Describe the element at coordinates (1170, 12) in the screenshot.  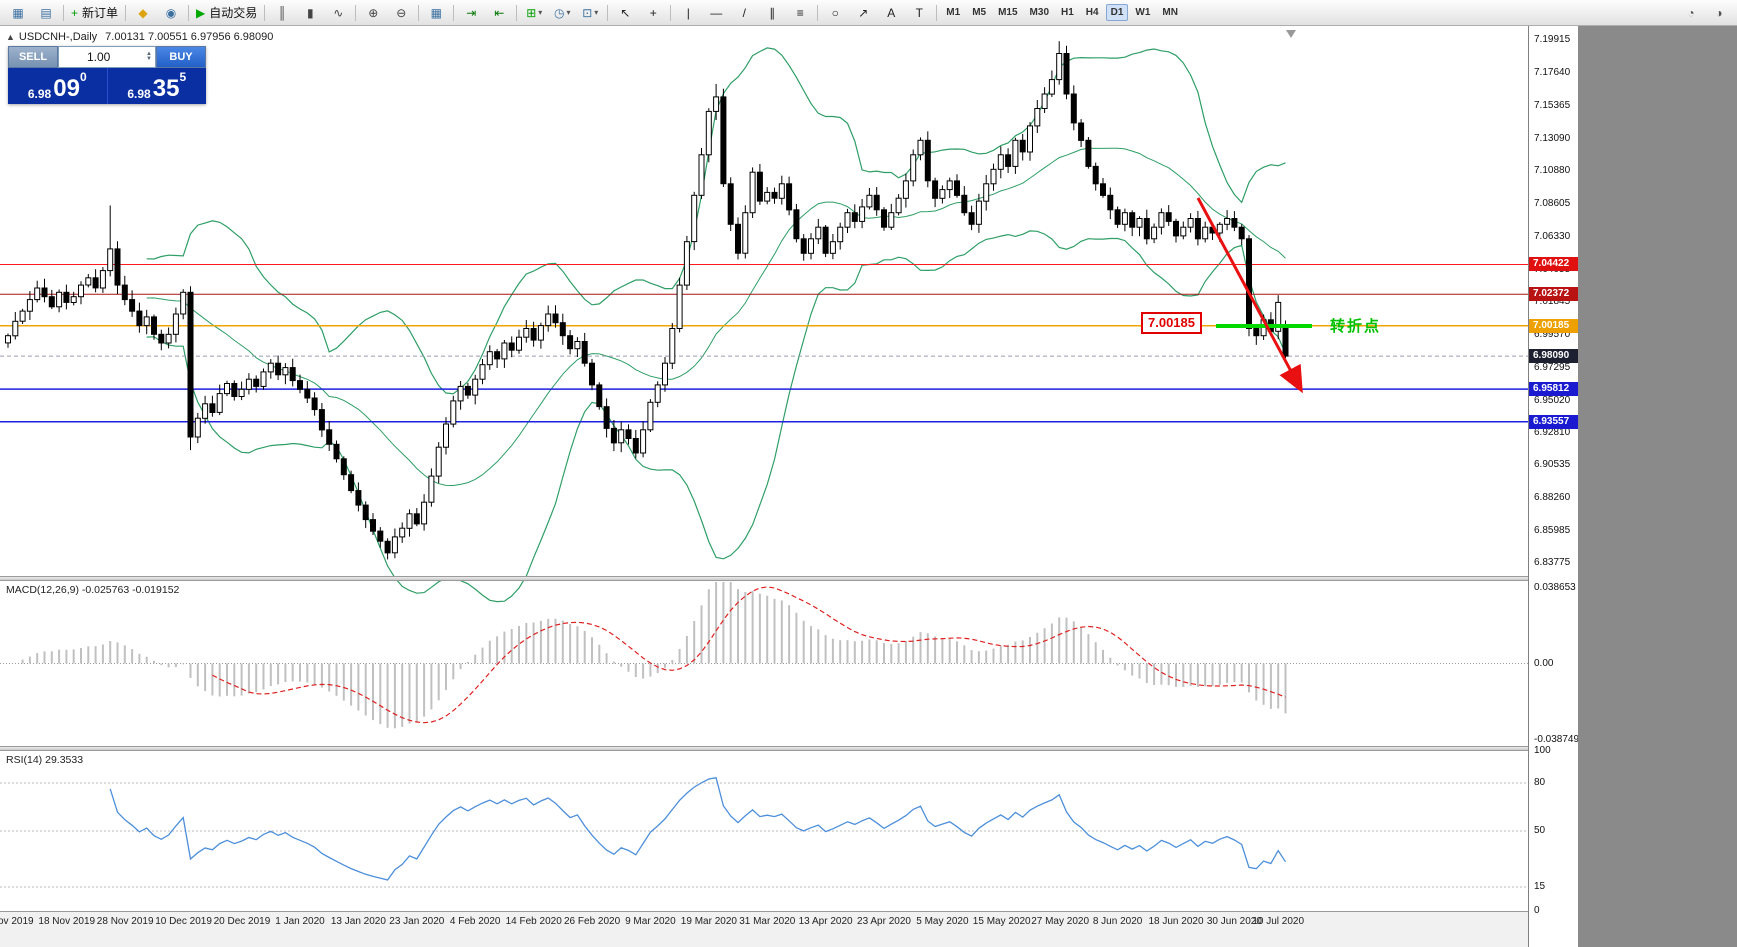
I see `timeframe-mn: MN` at that location.